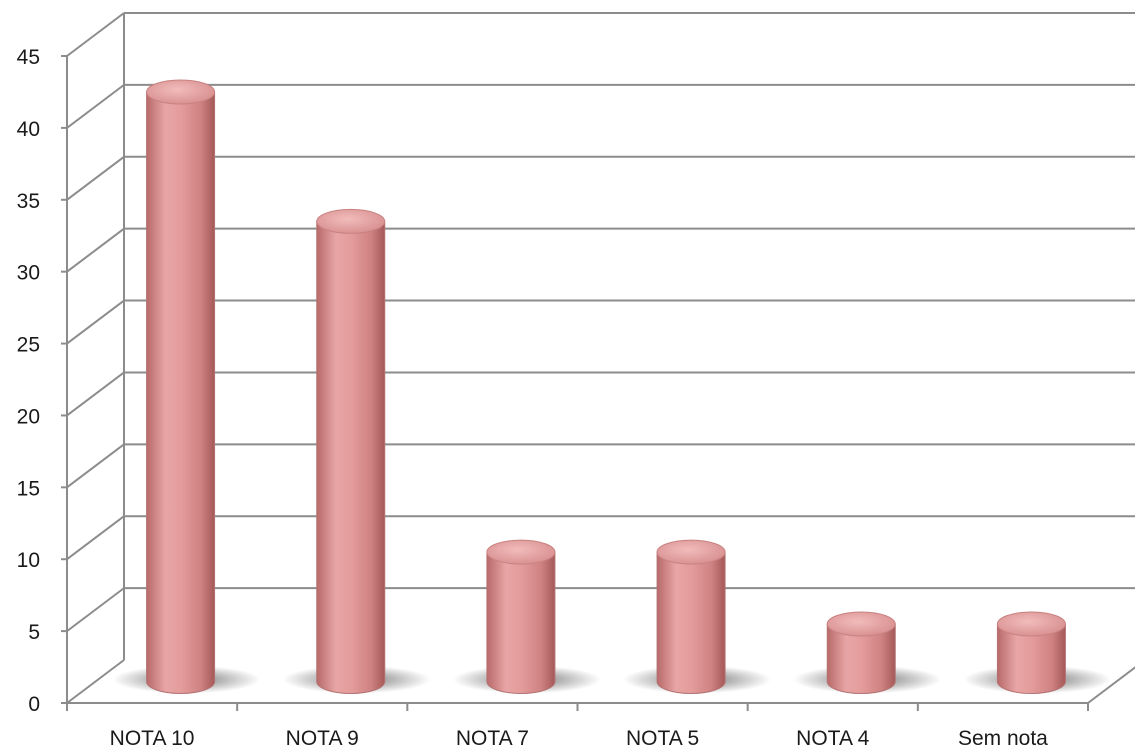  What do you see at coordinates (612, 680) in the screenshot?
I see `bar-shadows` at bounding box center [612, 680].